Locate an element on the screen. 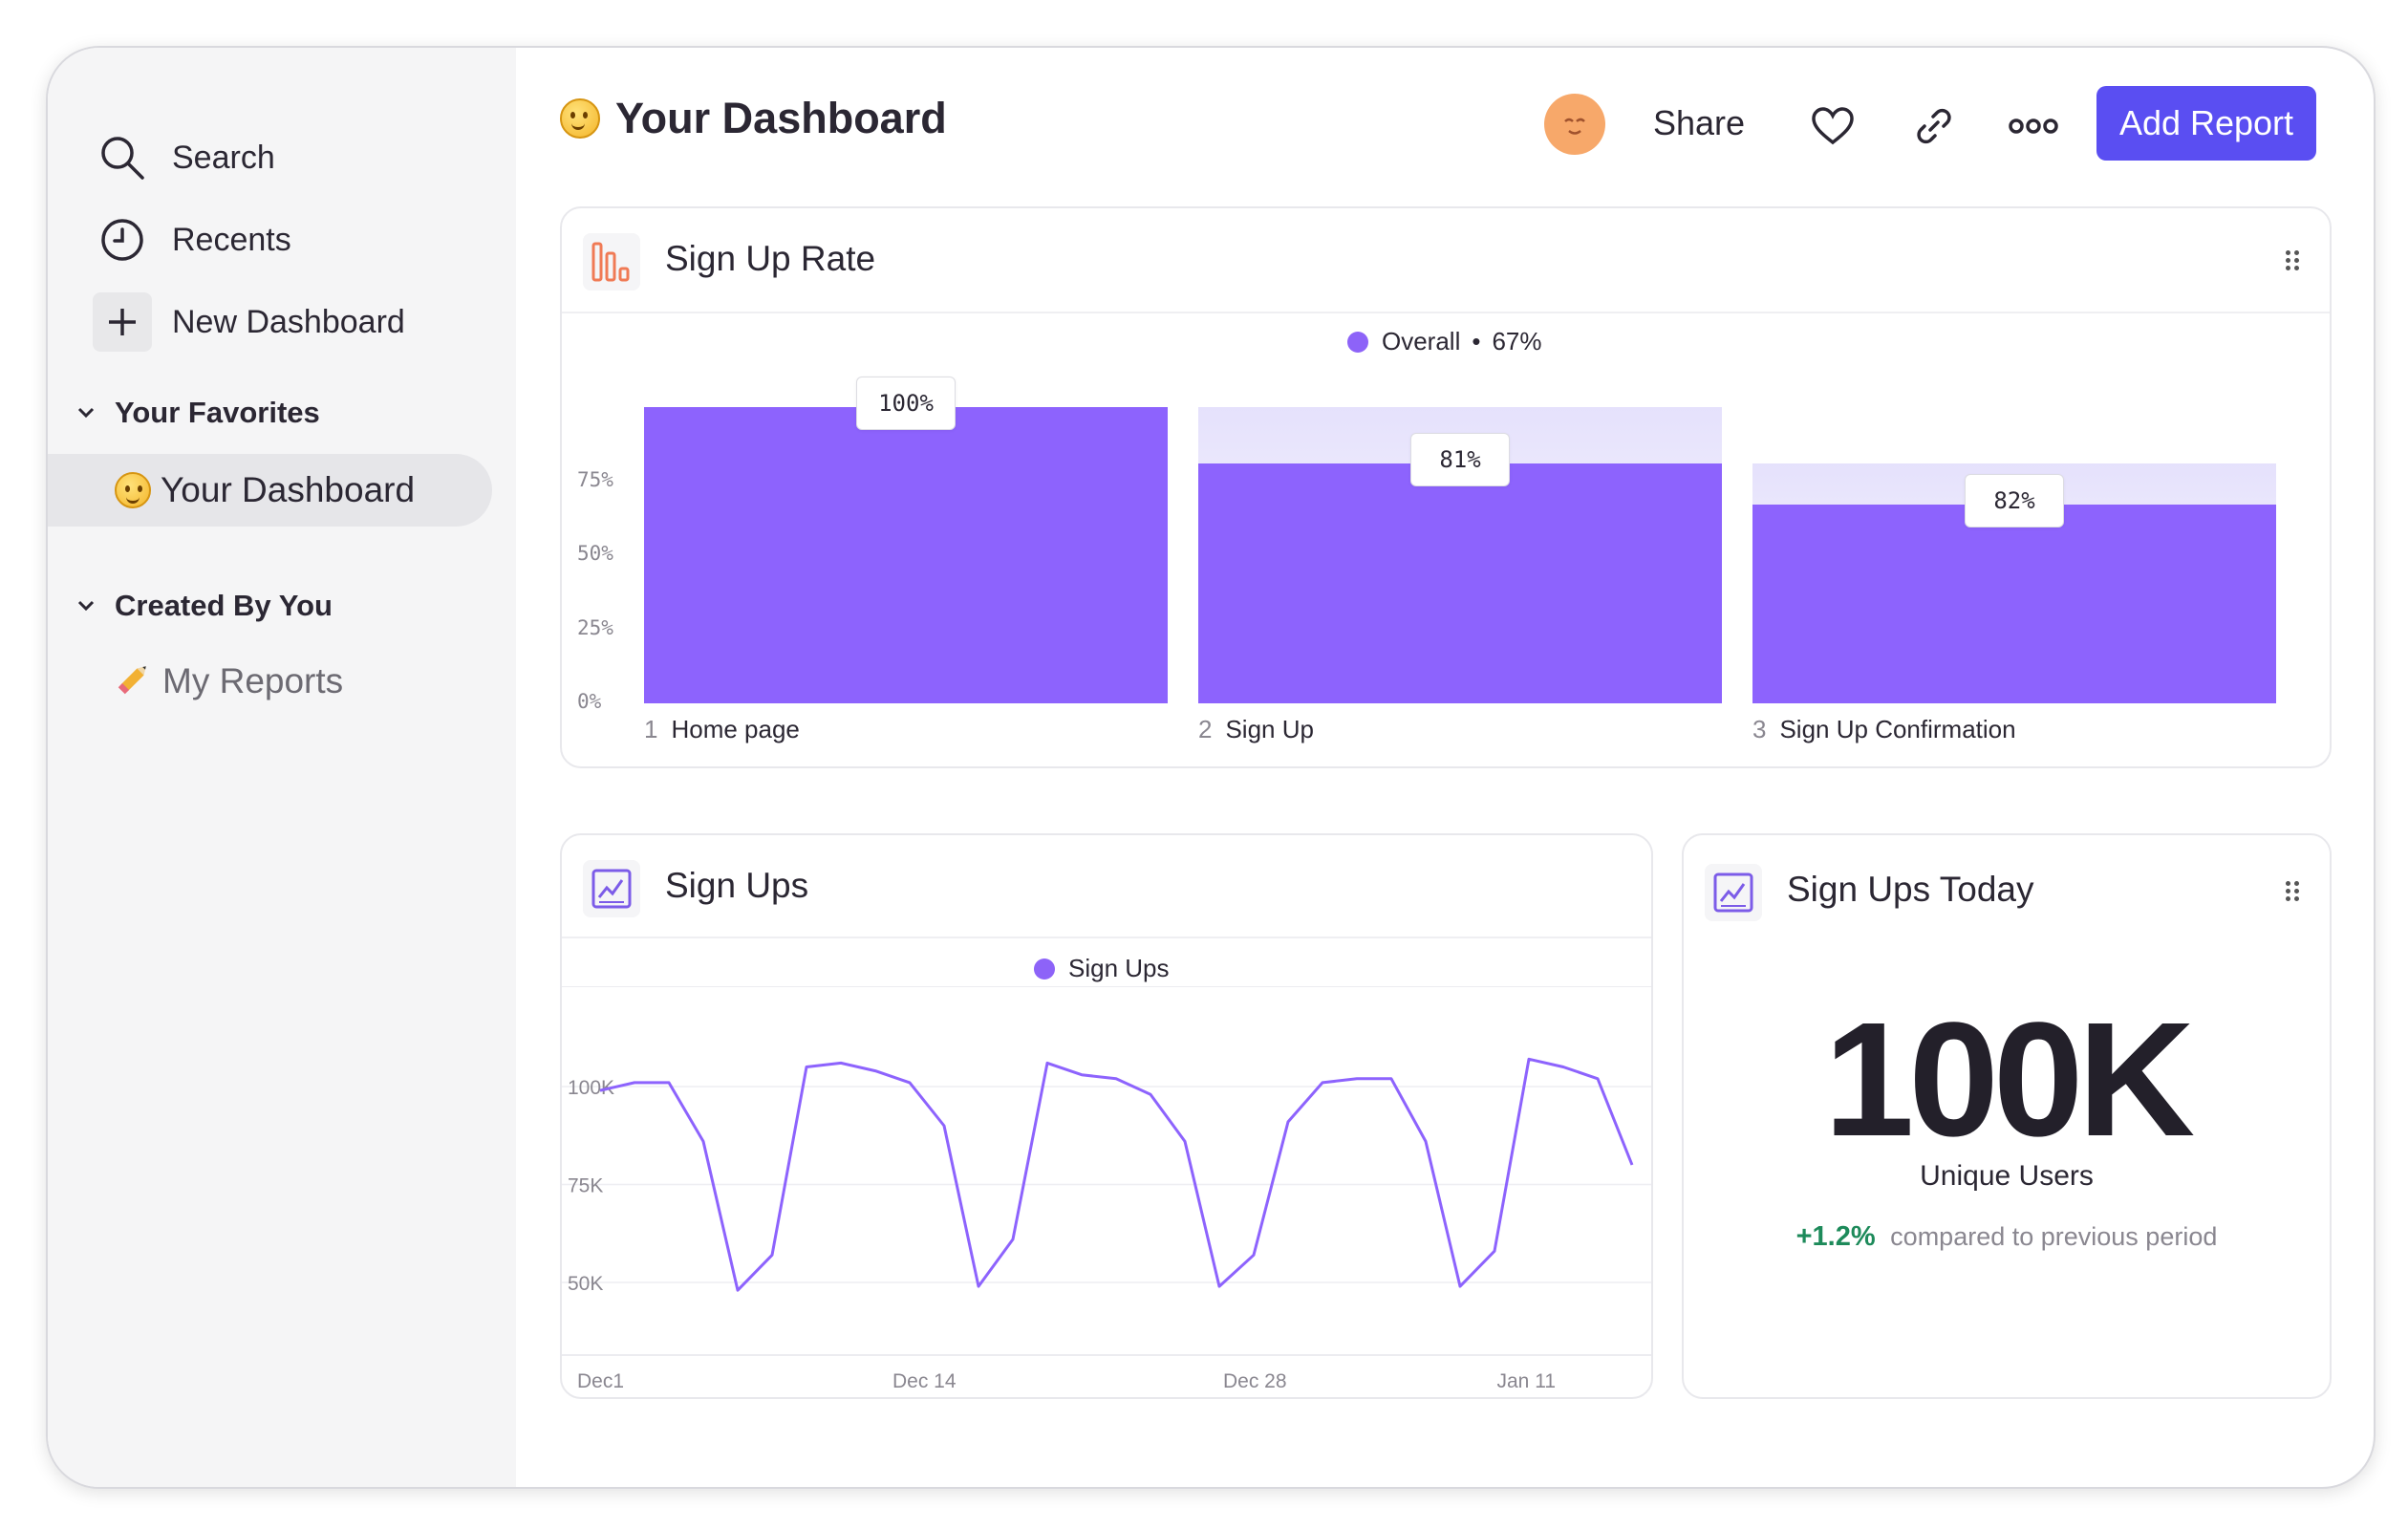 Image resolution: width=2408 pixels, height=1529 pixels. card-title: Sign Ups is located at coordinates (737, 885).